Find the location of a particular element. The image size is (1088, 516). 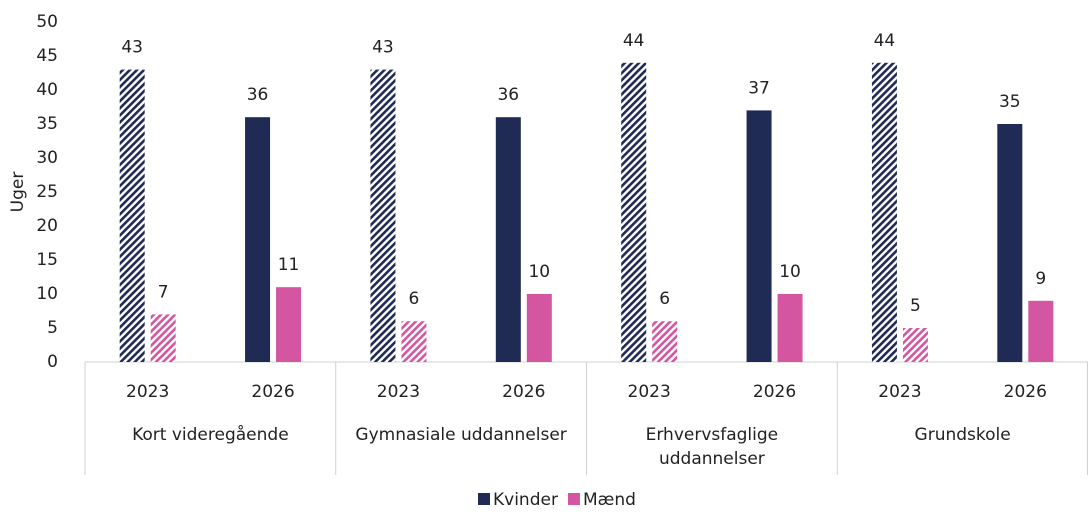

y-tick-label: 10 is located at coordinates (47, 294).